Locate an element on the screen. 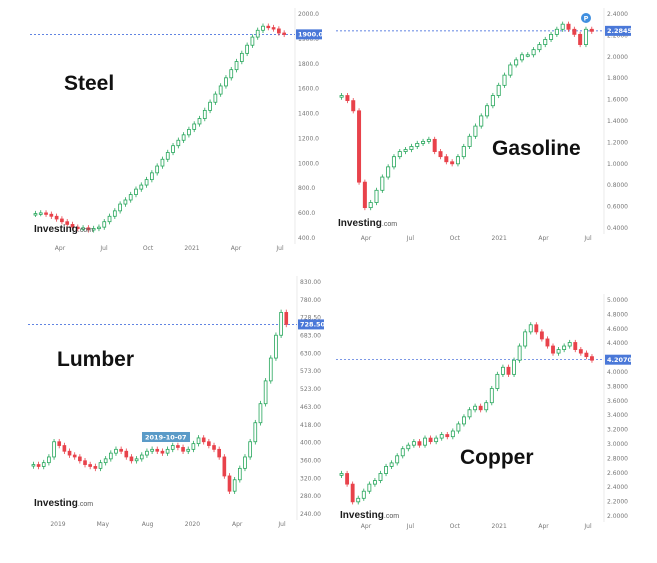 The image size is (657, 563). copper-ytick-label: 4.8000 is located at coordinates (617, 314).